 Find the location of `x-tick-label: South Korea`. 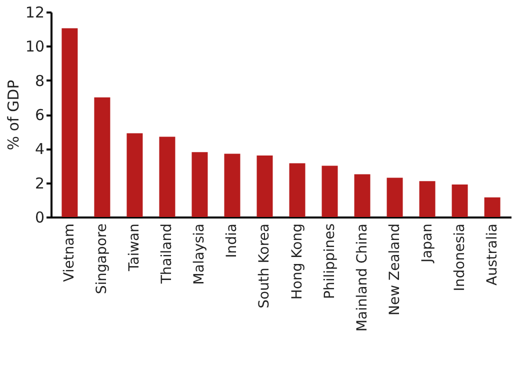

x-tick-label: South Korea is located at coordinates (264, 266).